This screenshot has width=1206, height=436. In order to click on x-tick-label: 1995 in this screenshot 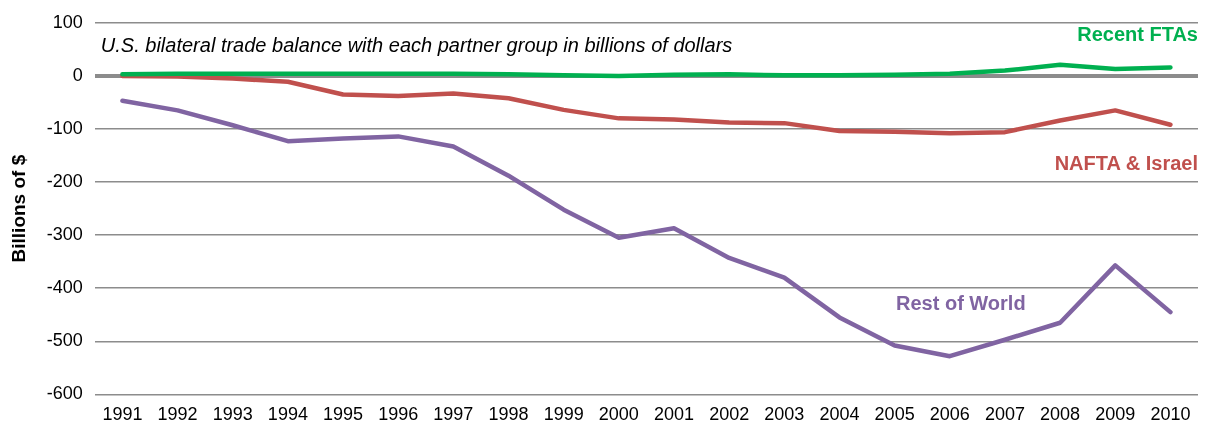, I will do `click(343, 414)`.